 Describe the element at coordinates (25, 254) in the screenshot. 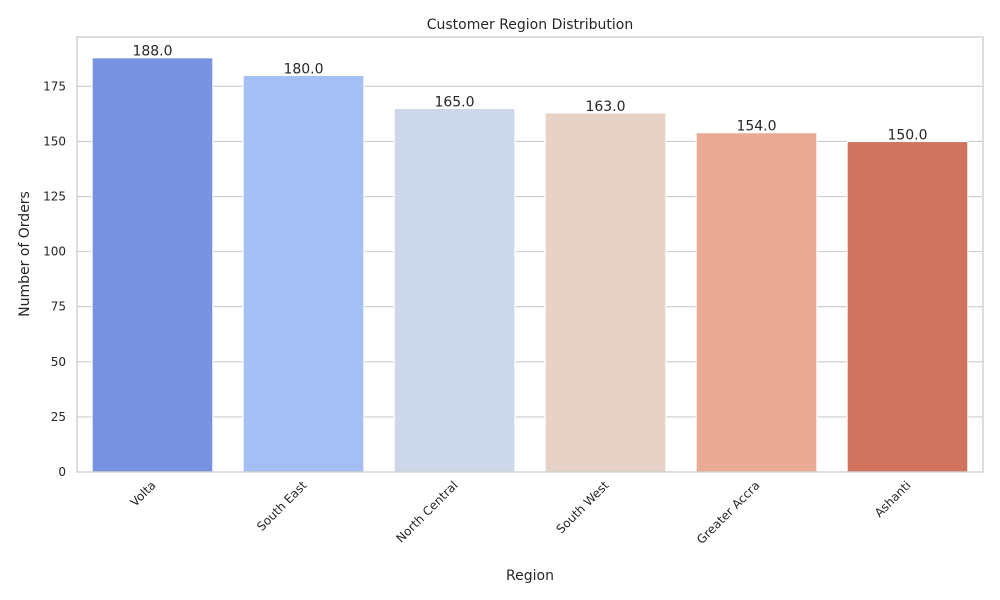

I see `y-axis-label: Number of Orders` at that location.